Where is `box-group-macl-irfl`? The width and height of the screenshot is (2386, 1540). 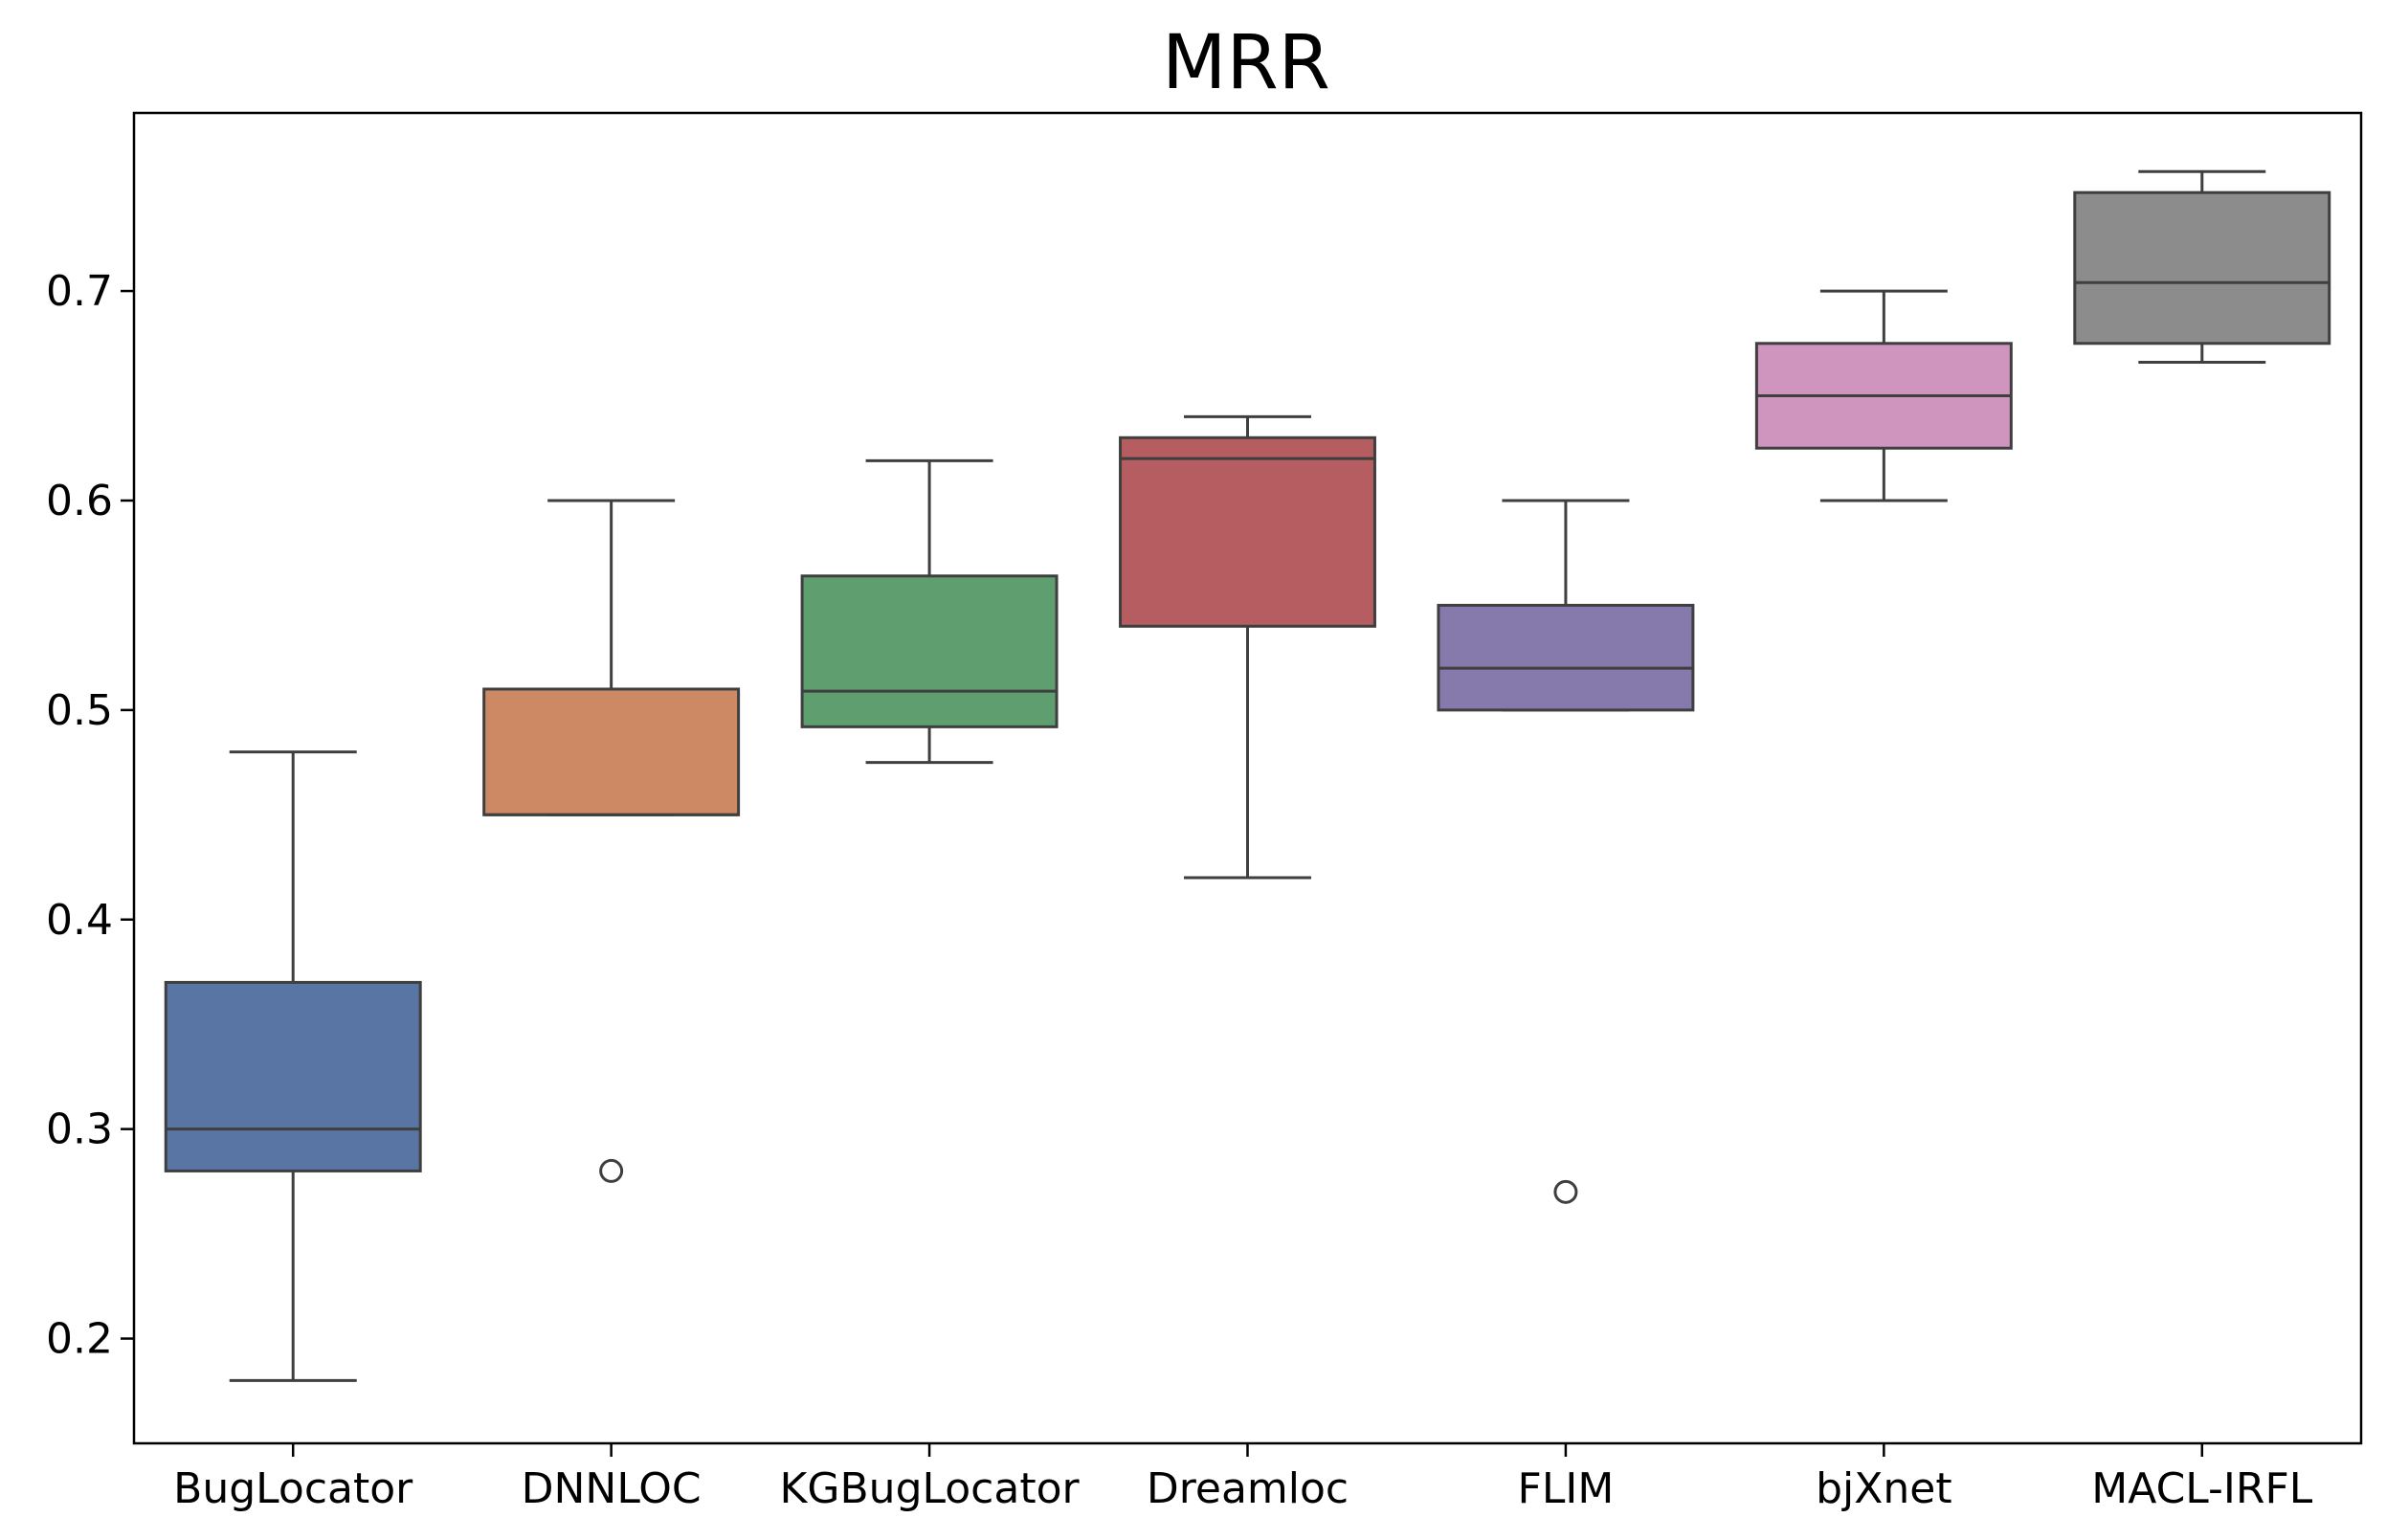
box-group-macl-irfl is located at coordinates (2202, 267).